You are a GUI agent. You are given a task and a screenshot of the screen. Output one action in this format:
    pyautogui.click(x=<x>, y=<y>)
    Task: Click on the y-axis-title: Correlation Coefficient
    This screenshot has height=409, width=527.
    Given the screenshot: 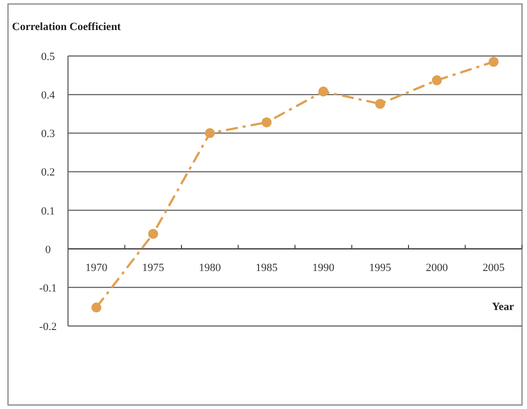 What is the action you would take?
    pyautogui.click(x=67, y=27)
    